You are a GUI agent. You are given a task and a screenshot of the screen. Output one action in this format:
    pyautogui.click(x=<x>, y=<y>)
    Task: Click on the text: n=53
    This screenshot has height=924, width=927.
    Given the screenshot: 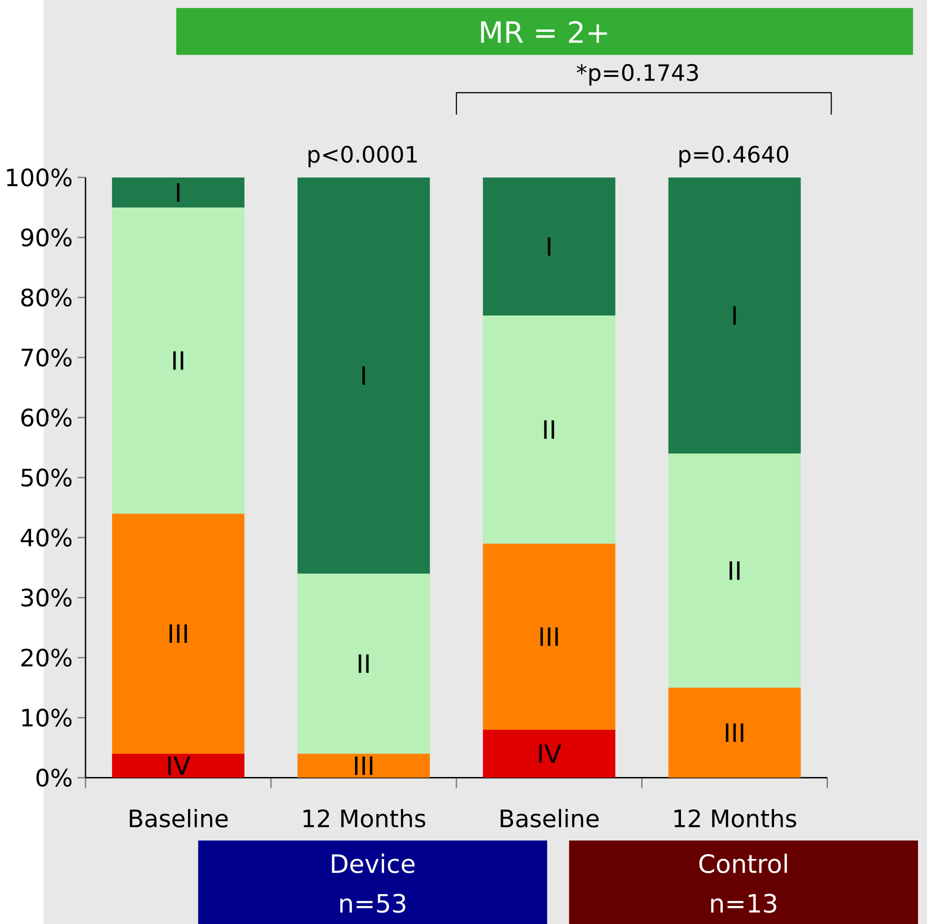 What is the action you would take?
    pyautogui.click(x=373, y=903)
    